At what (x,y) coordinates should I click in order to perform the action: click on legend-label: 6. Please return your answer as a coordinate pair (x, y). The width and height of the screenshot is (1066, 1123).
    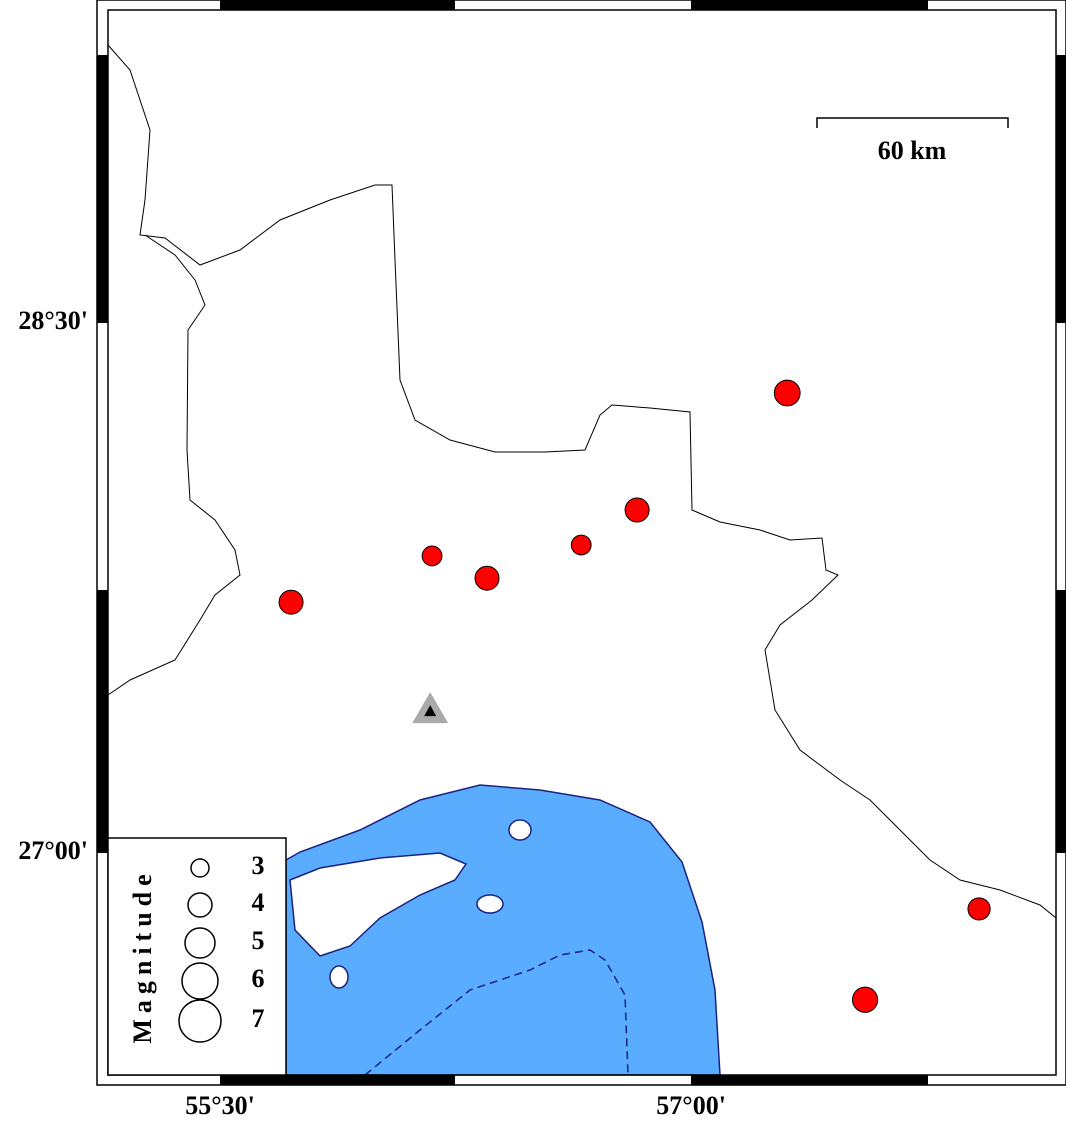
    Looking at the image, I should click on (258, 978).